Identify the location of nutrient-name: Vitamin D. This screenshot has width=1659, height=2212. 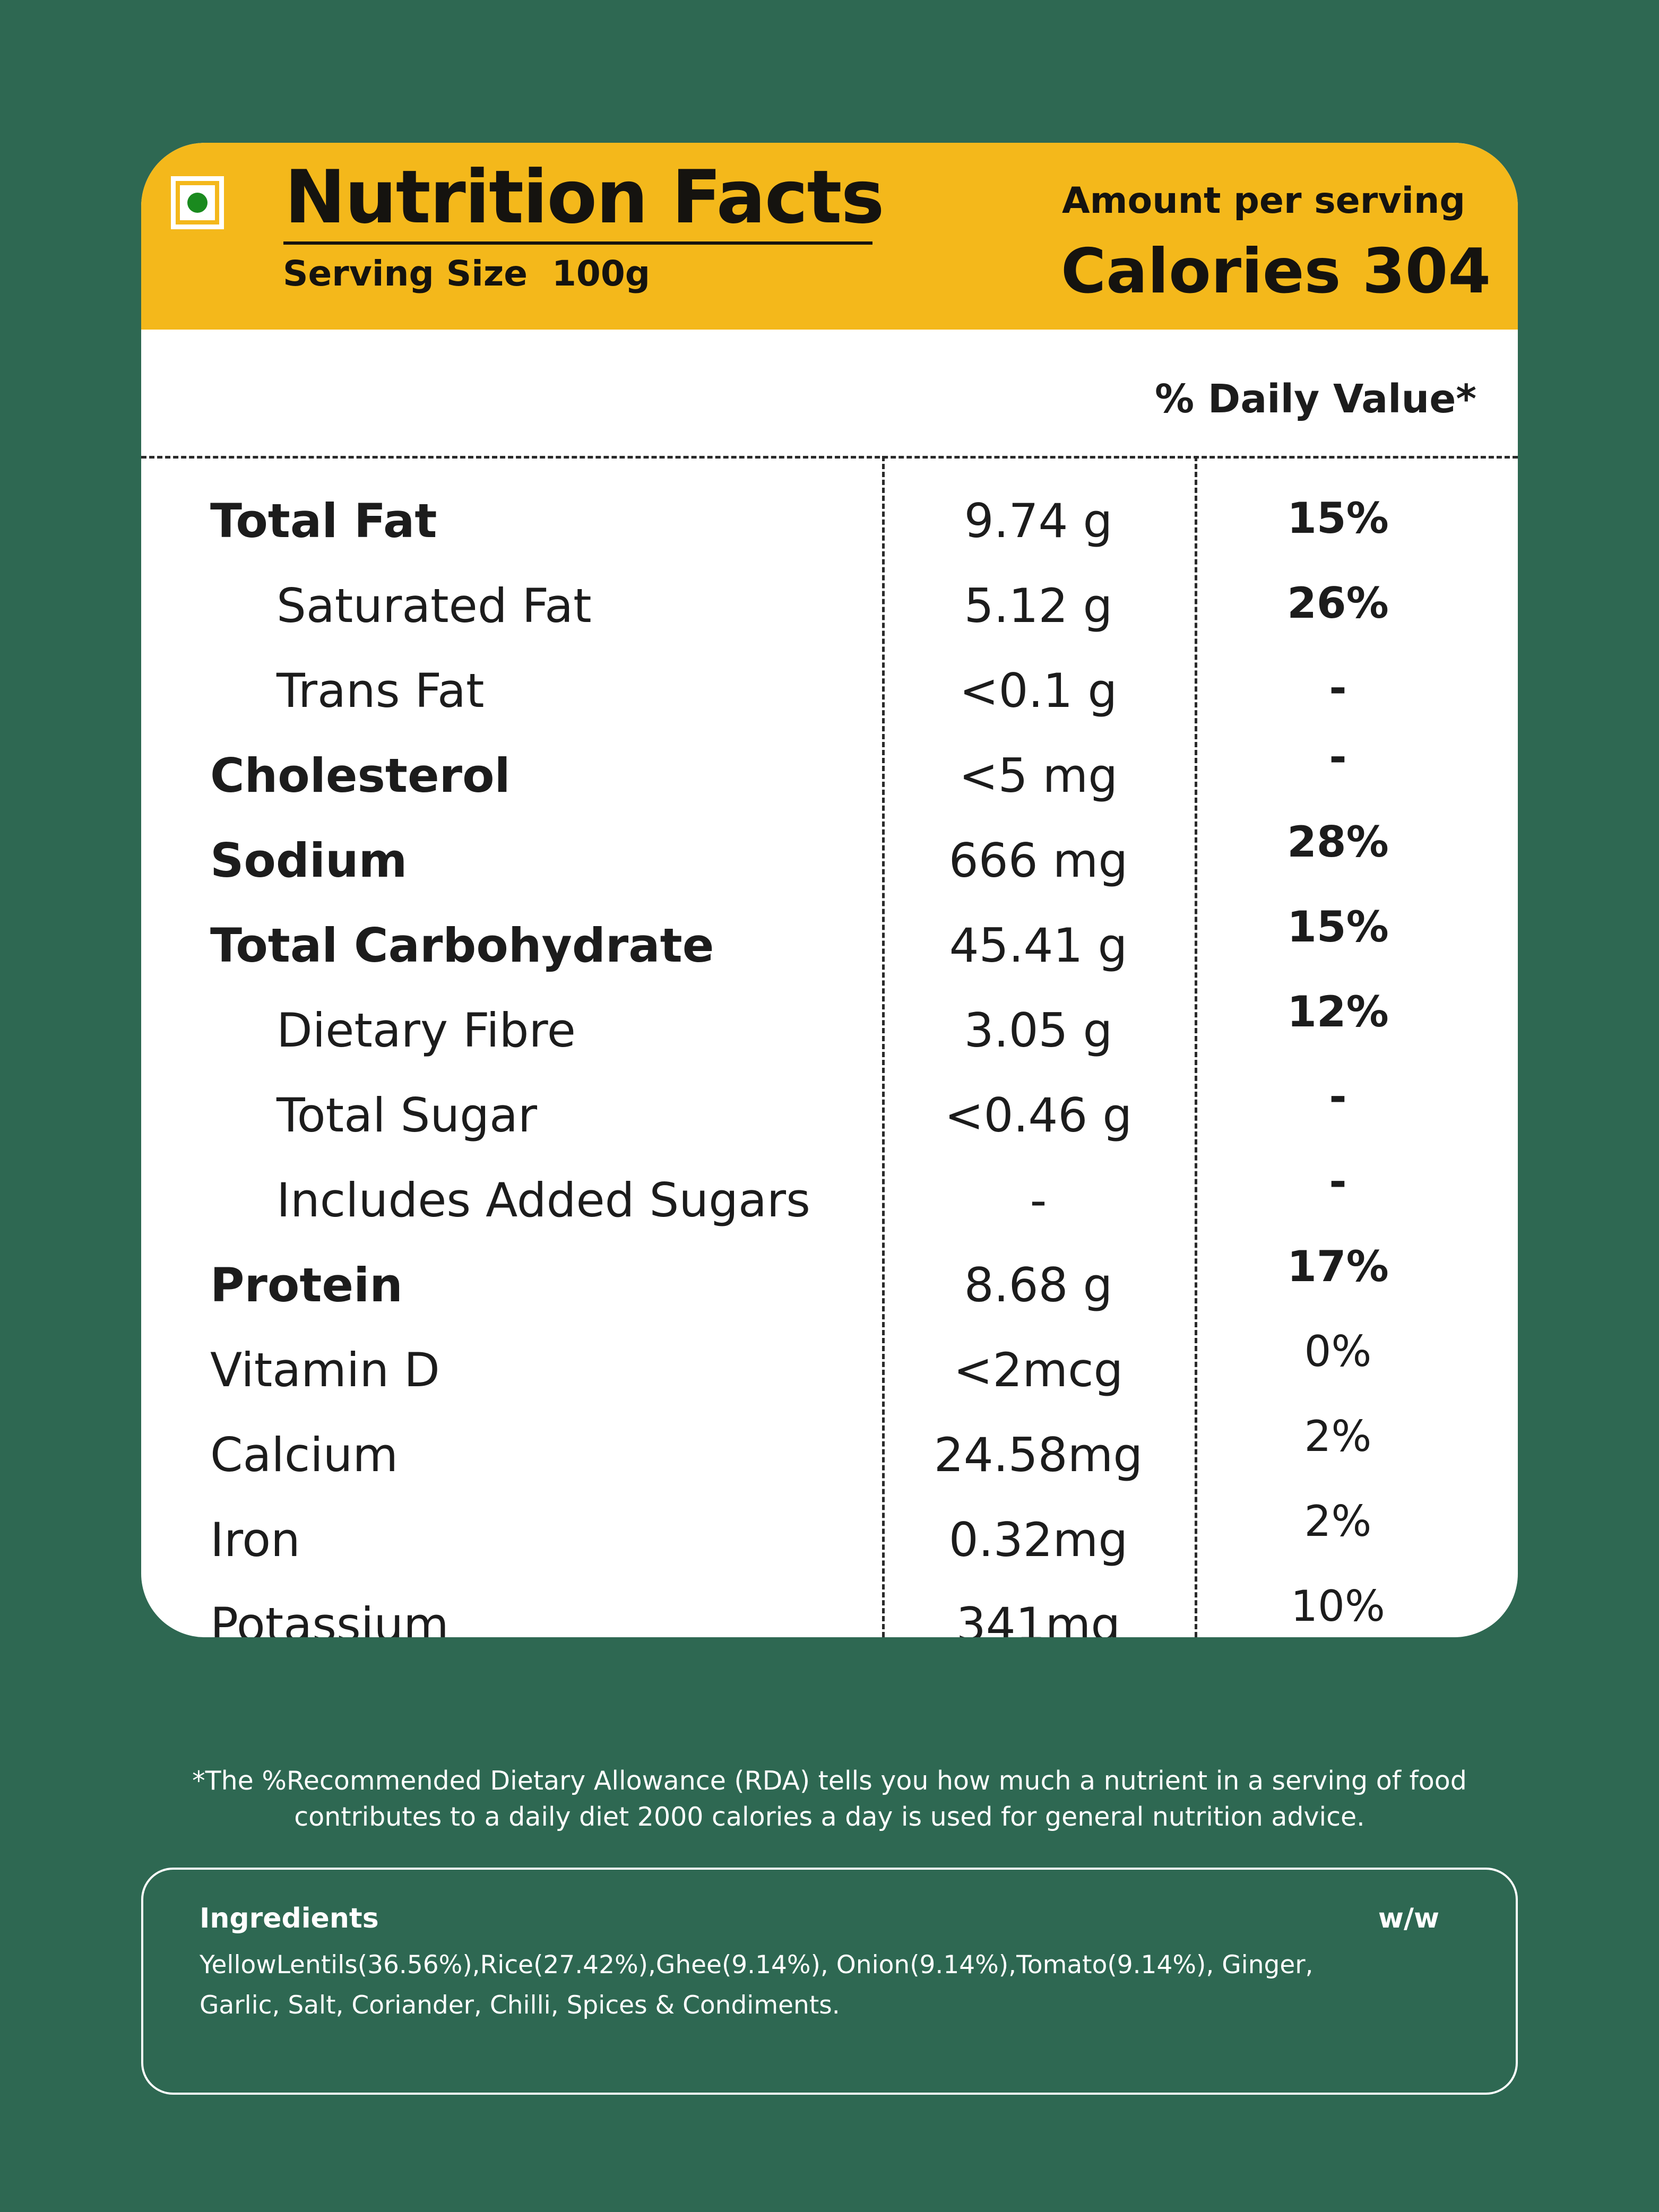
(325, 1370).